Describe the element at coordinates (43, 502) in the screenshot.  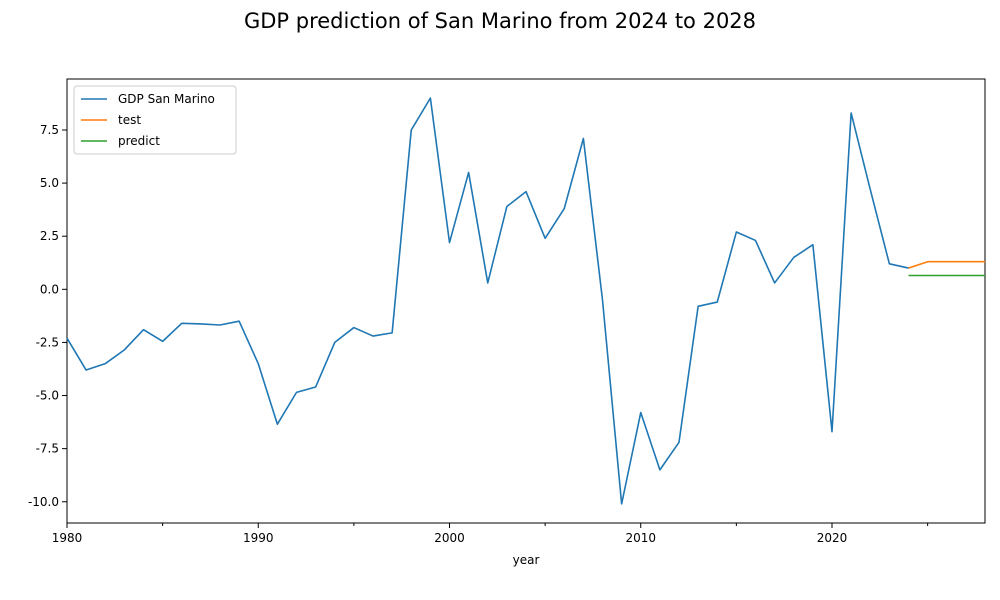
I see `y-tick-label: -10.0` at that location.